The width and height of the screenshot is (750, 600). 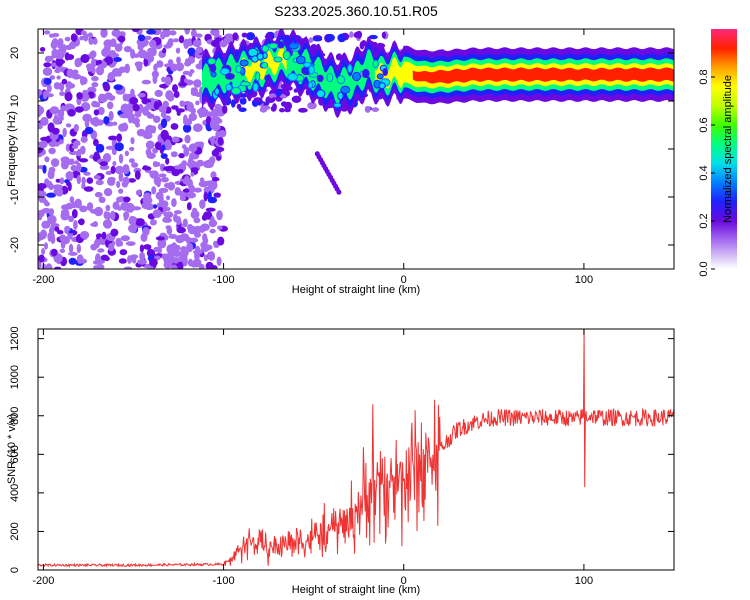 What do you see at coordinates (15, 101) in the screenshot?
I see `y-tick-label: 10` at bounding box center [15, 101].